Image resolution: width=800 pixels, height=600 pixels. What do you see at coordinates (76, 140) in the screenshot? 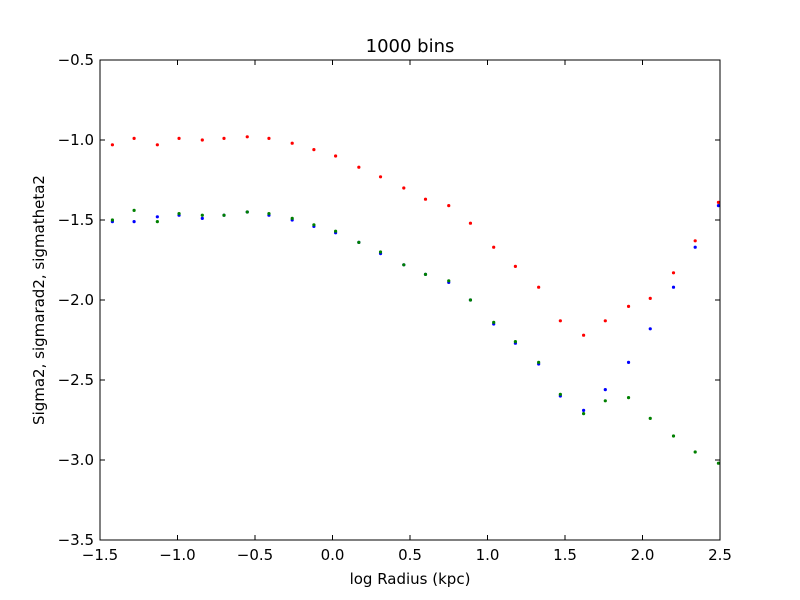
I see `y-tick-label: −1.0` at bounding box center [76, 140].